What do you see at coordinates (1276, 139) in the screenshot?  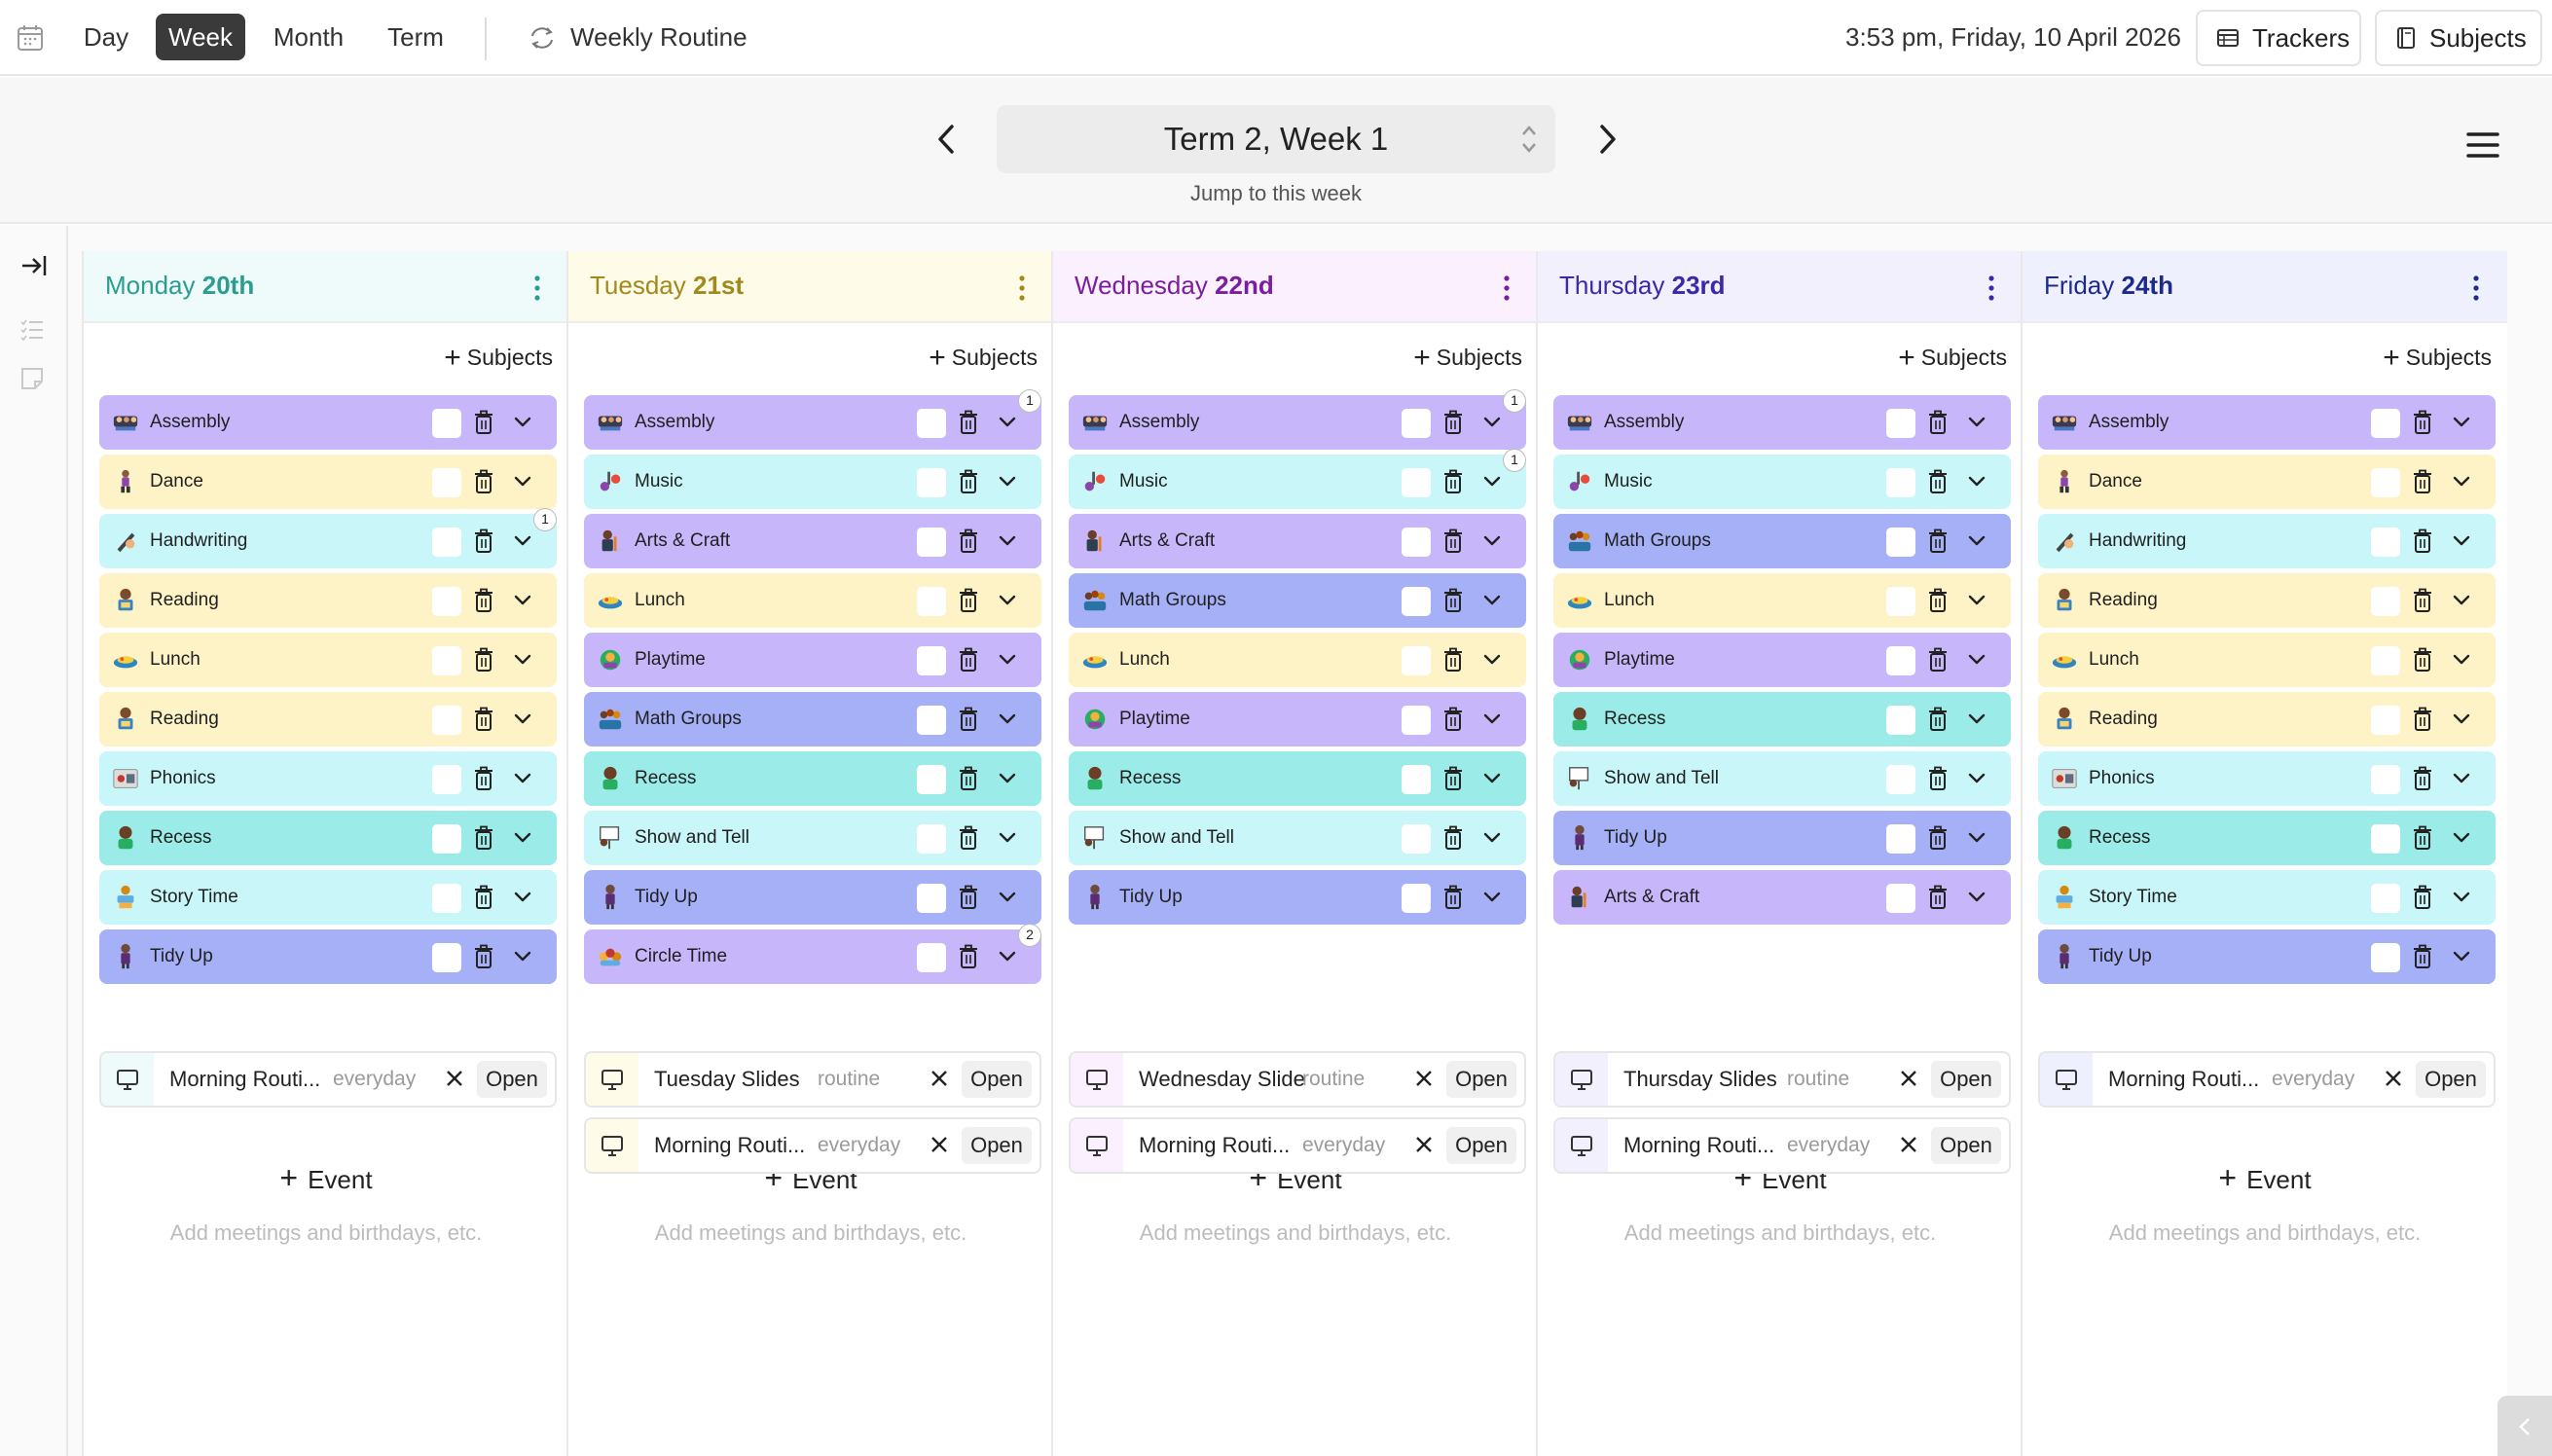 I see `week-selector: Term 2, Week 1` at bounding box center [1276, 139].